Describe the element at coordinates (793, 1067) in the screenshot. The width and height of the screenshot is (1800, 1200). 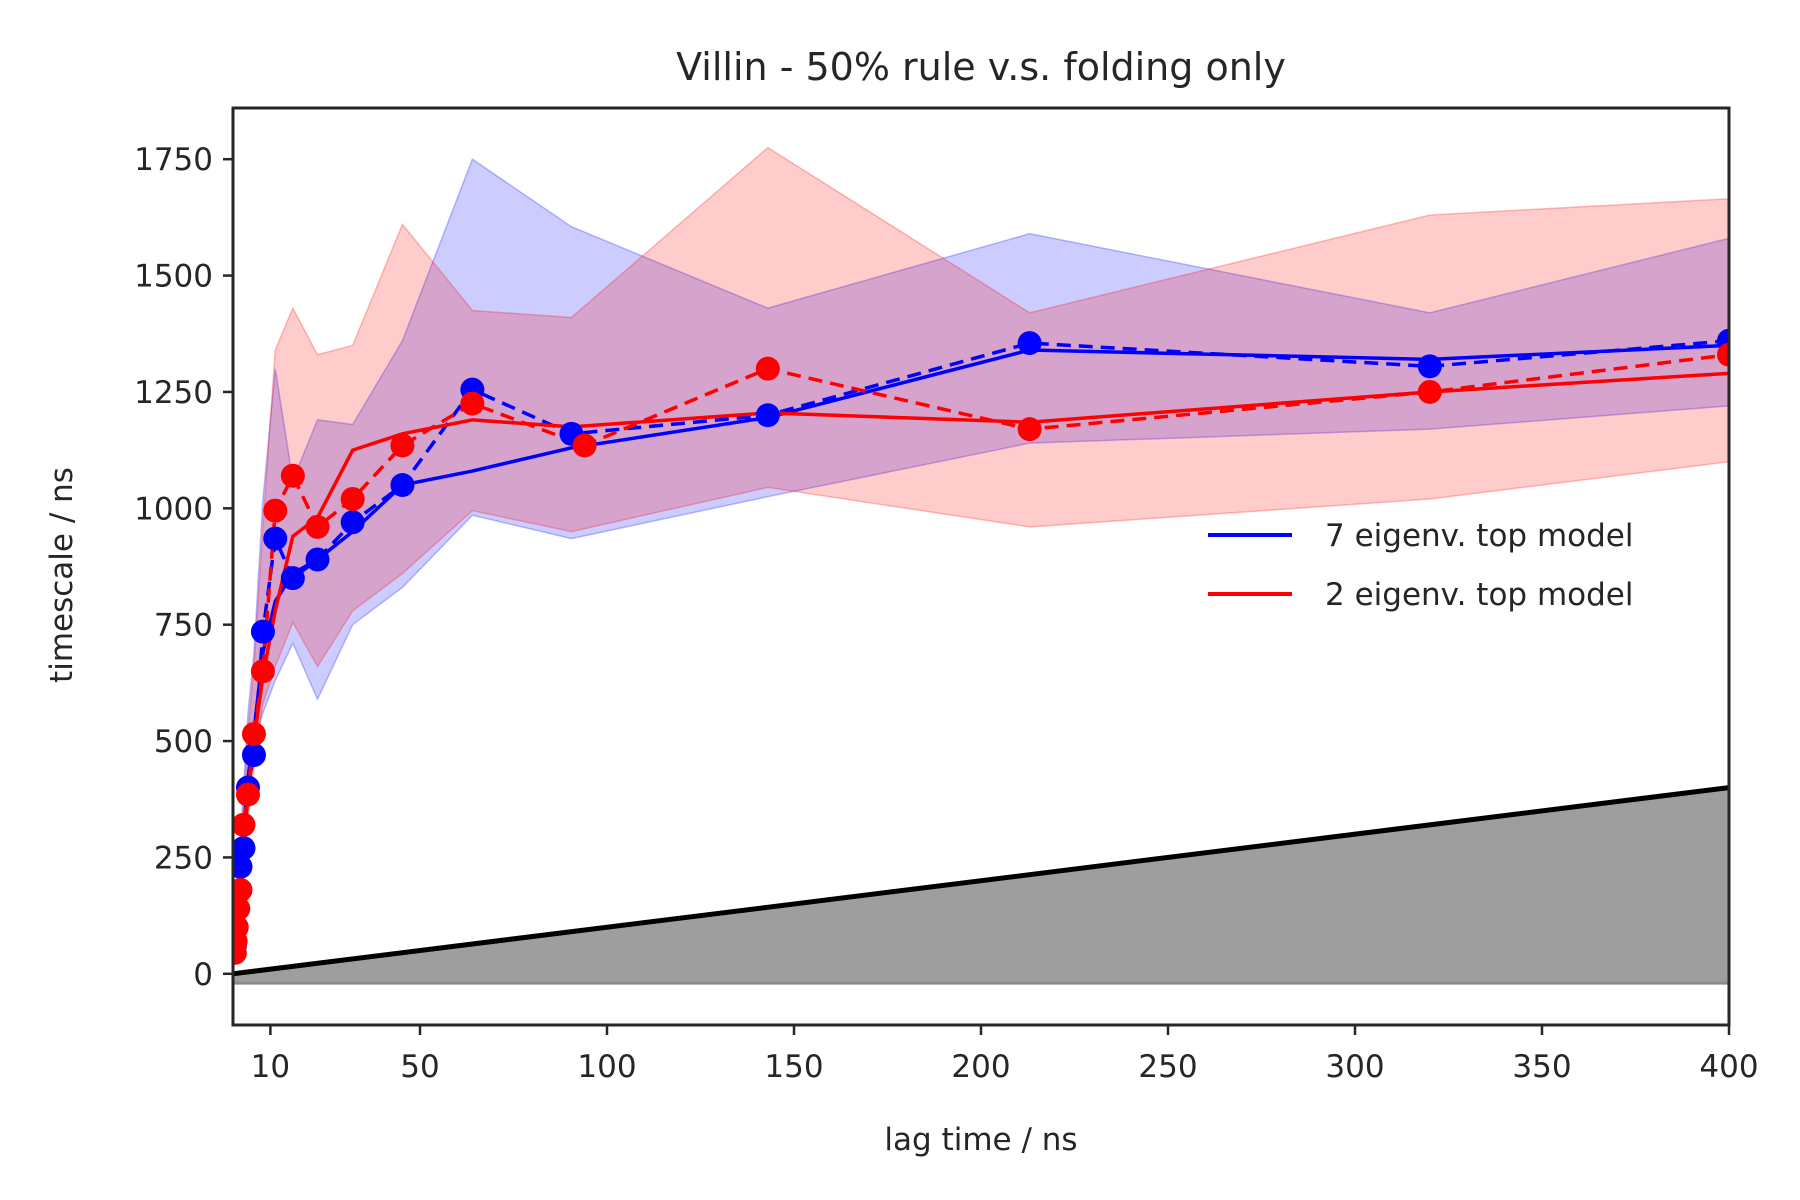
I see `x-tick-label: 150` at that location.